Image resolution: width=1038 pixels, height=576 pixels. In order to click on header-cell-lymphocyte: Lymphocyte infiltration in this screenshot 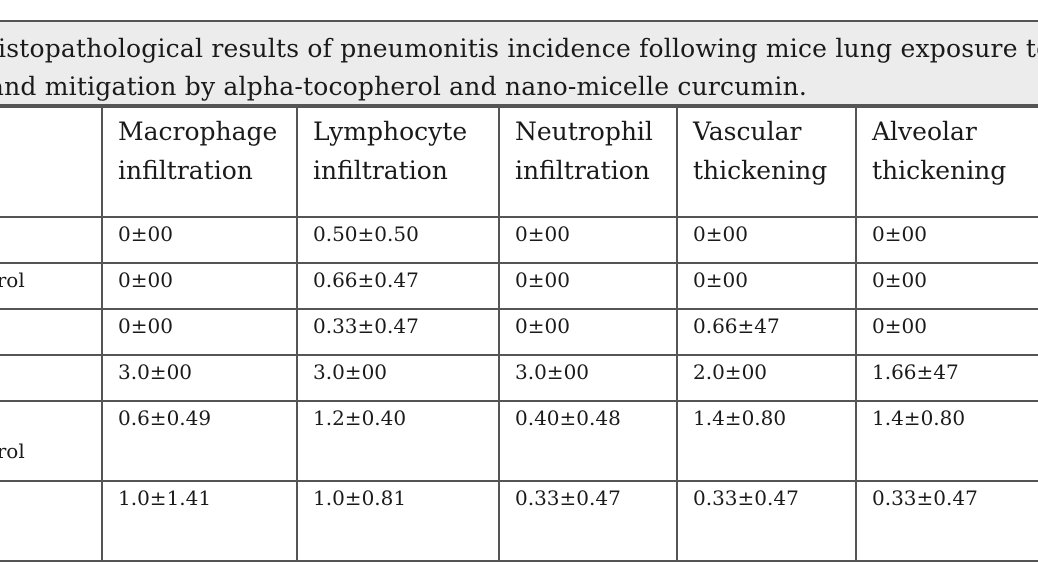, I will do `click(398, 162)`.